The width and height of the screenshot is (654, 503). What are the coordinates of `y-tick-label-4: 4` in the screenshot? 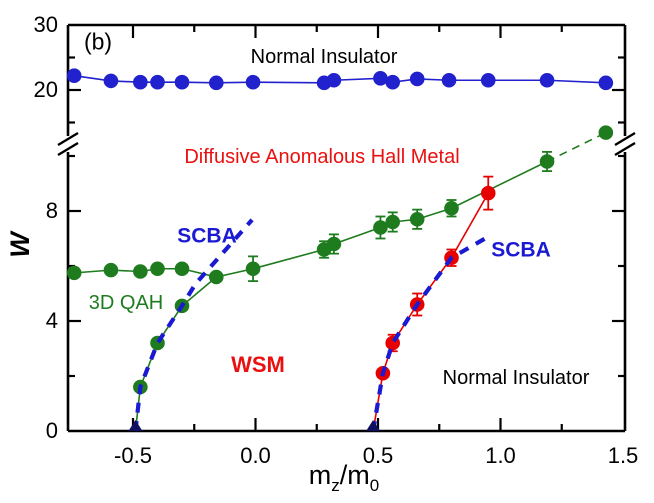 It's located at (51, 320).